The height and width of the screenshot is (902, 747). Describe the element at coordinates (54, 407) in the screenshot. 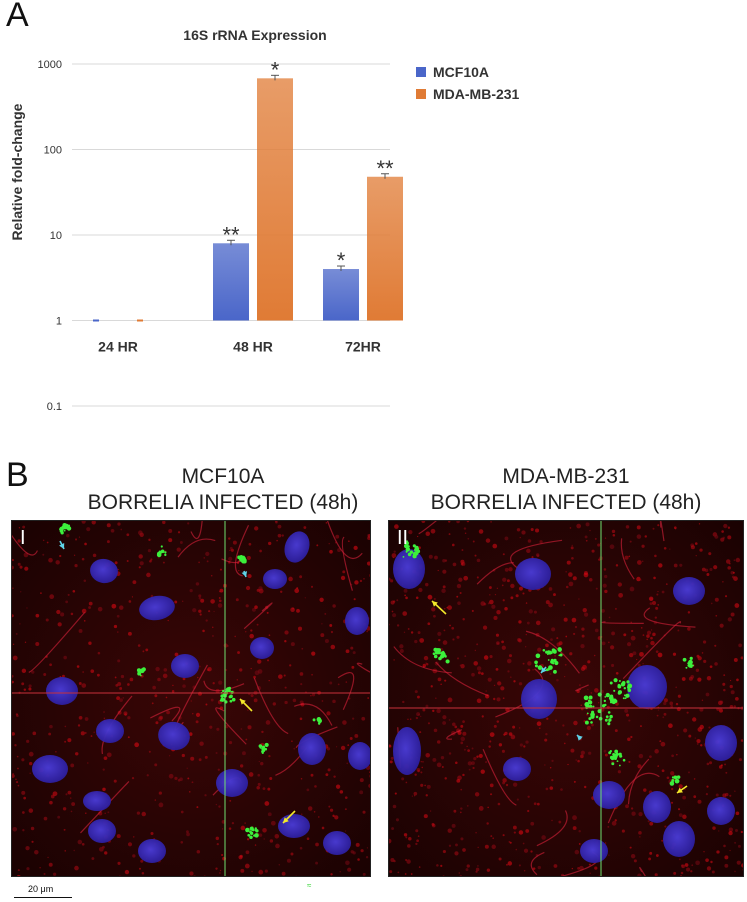

I see `y-tick-label: 0.1` at that location.